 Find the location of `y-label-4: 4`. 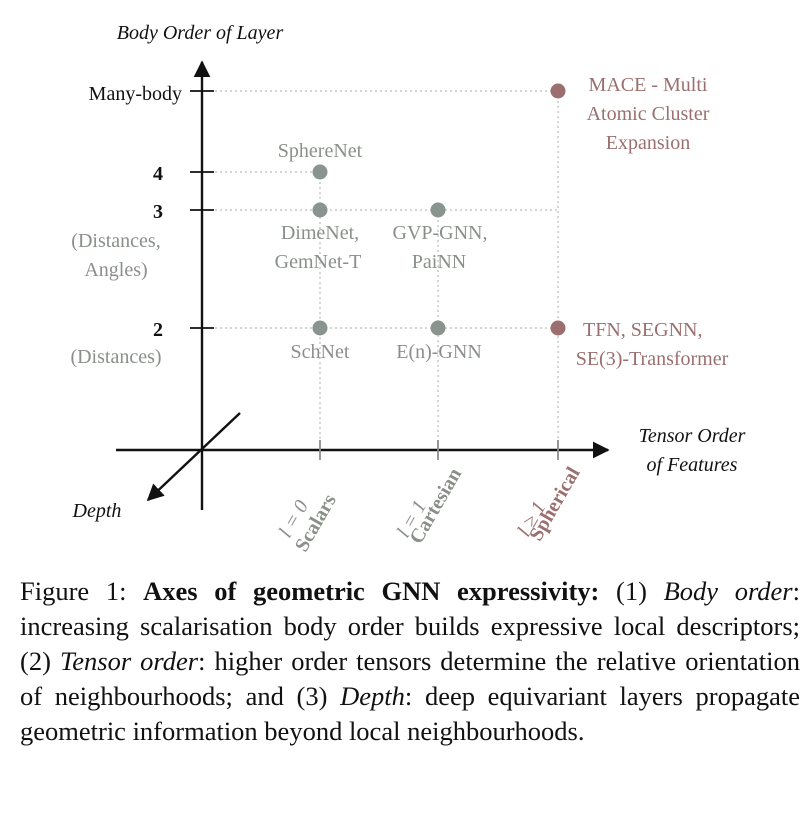

y-label-4: 4 is located at coordinates (158, 174).